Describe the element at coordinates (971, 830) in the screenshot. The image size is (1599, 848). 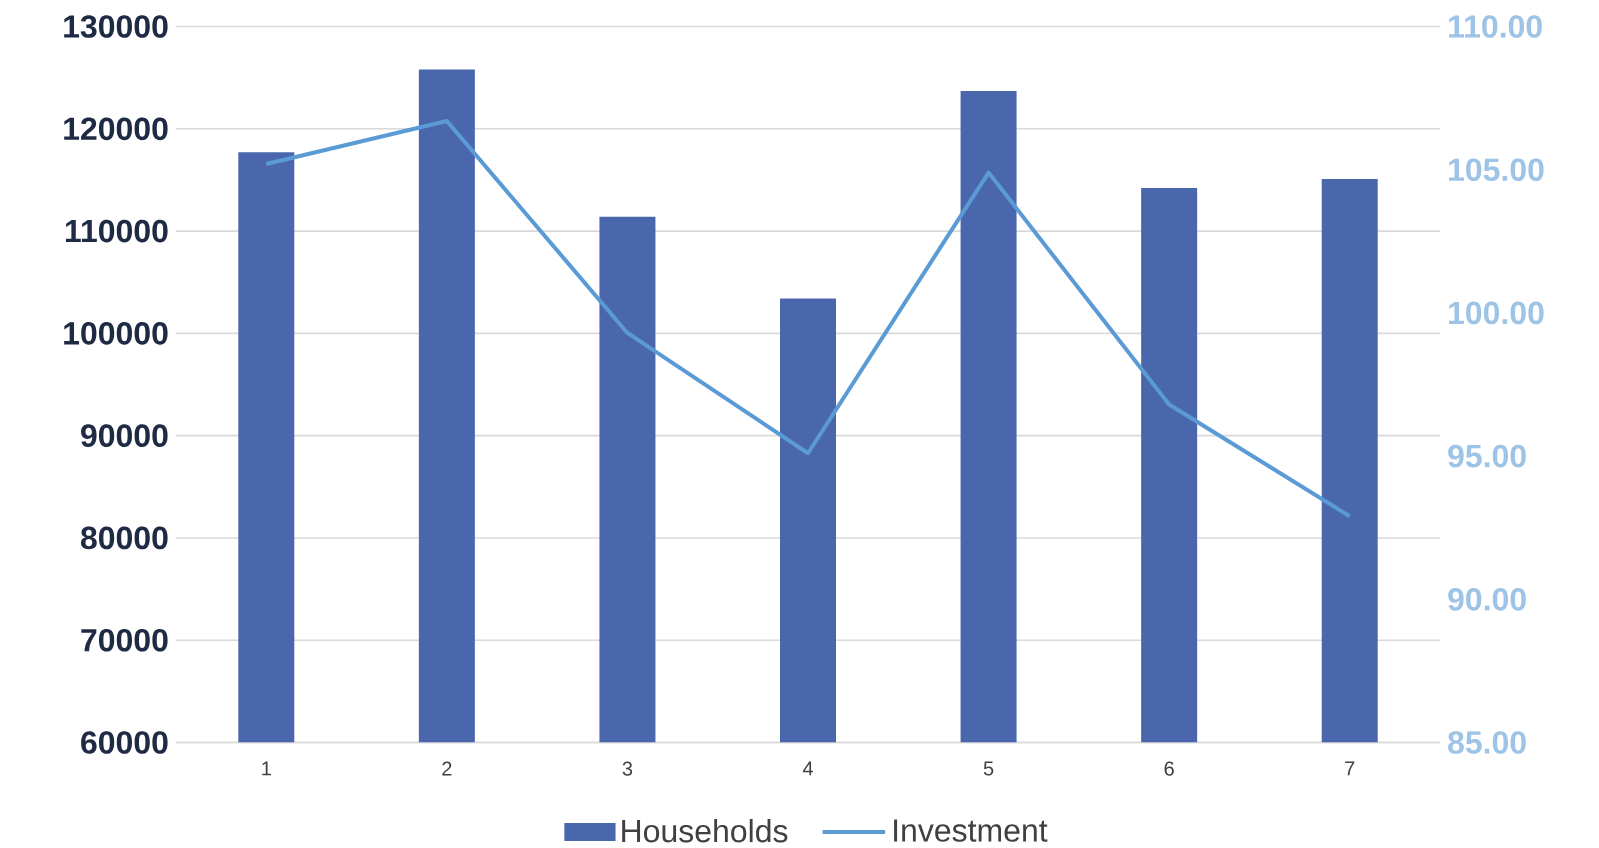
I see `legend-label: Investment` at that location.